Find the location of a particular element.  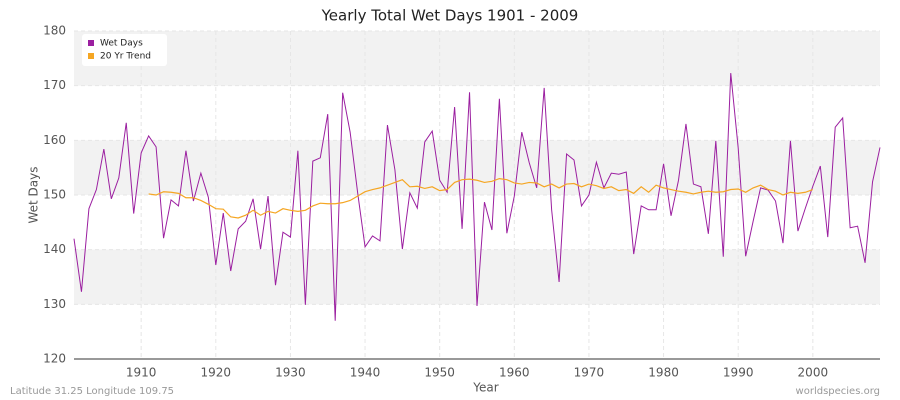

legend: Wet Days 20 Yr Trend is located at coordinates (124, 50).